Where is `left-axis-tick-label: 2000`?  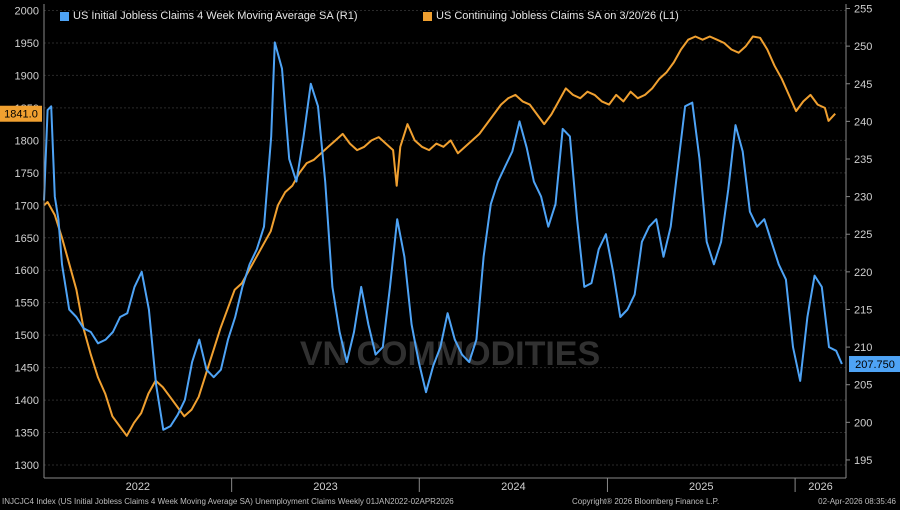 left-axis-tick-label: 2000 is located at coordinates (27, 11).